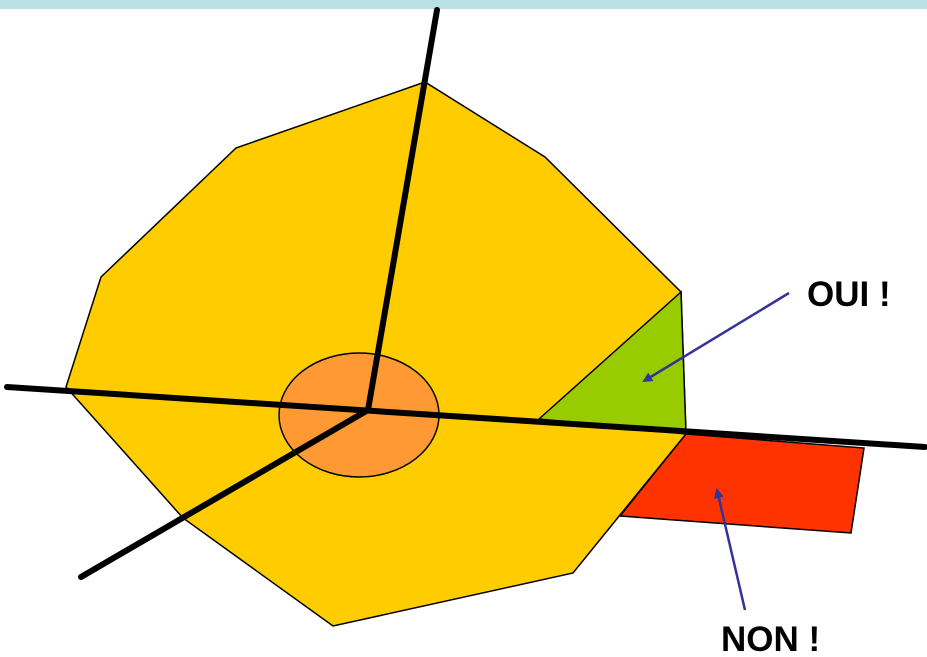 The image size is (927, 657). I want to click on vertical-partition-line, so click(402, 210).